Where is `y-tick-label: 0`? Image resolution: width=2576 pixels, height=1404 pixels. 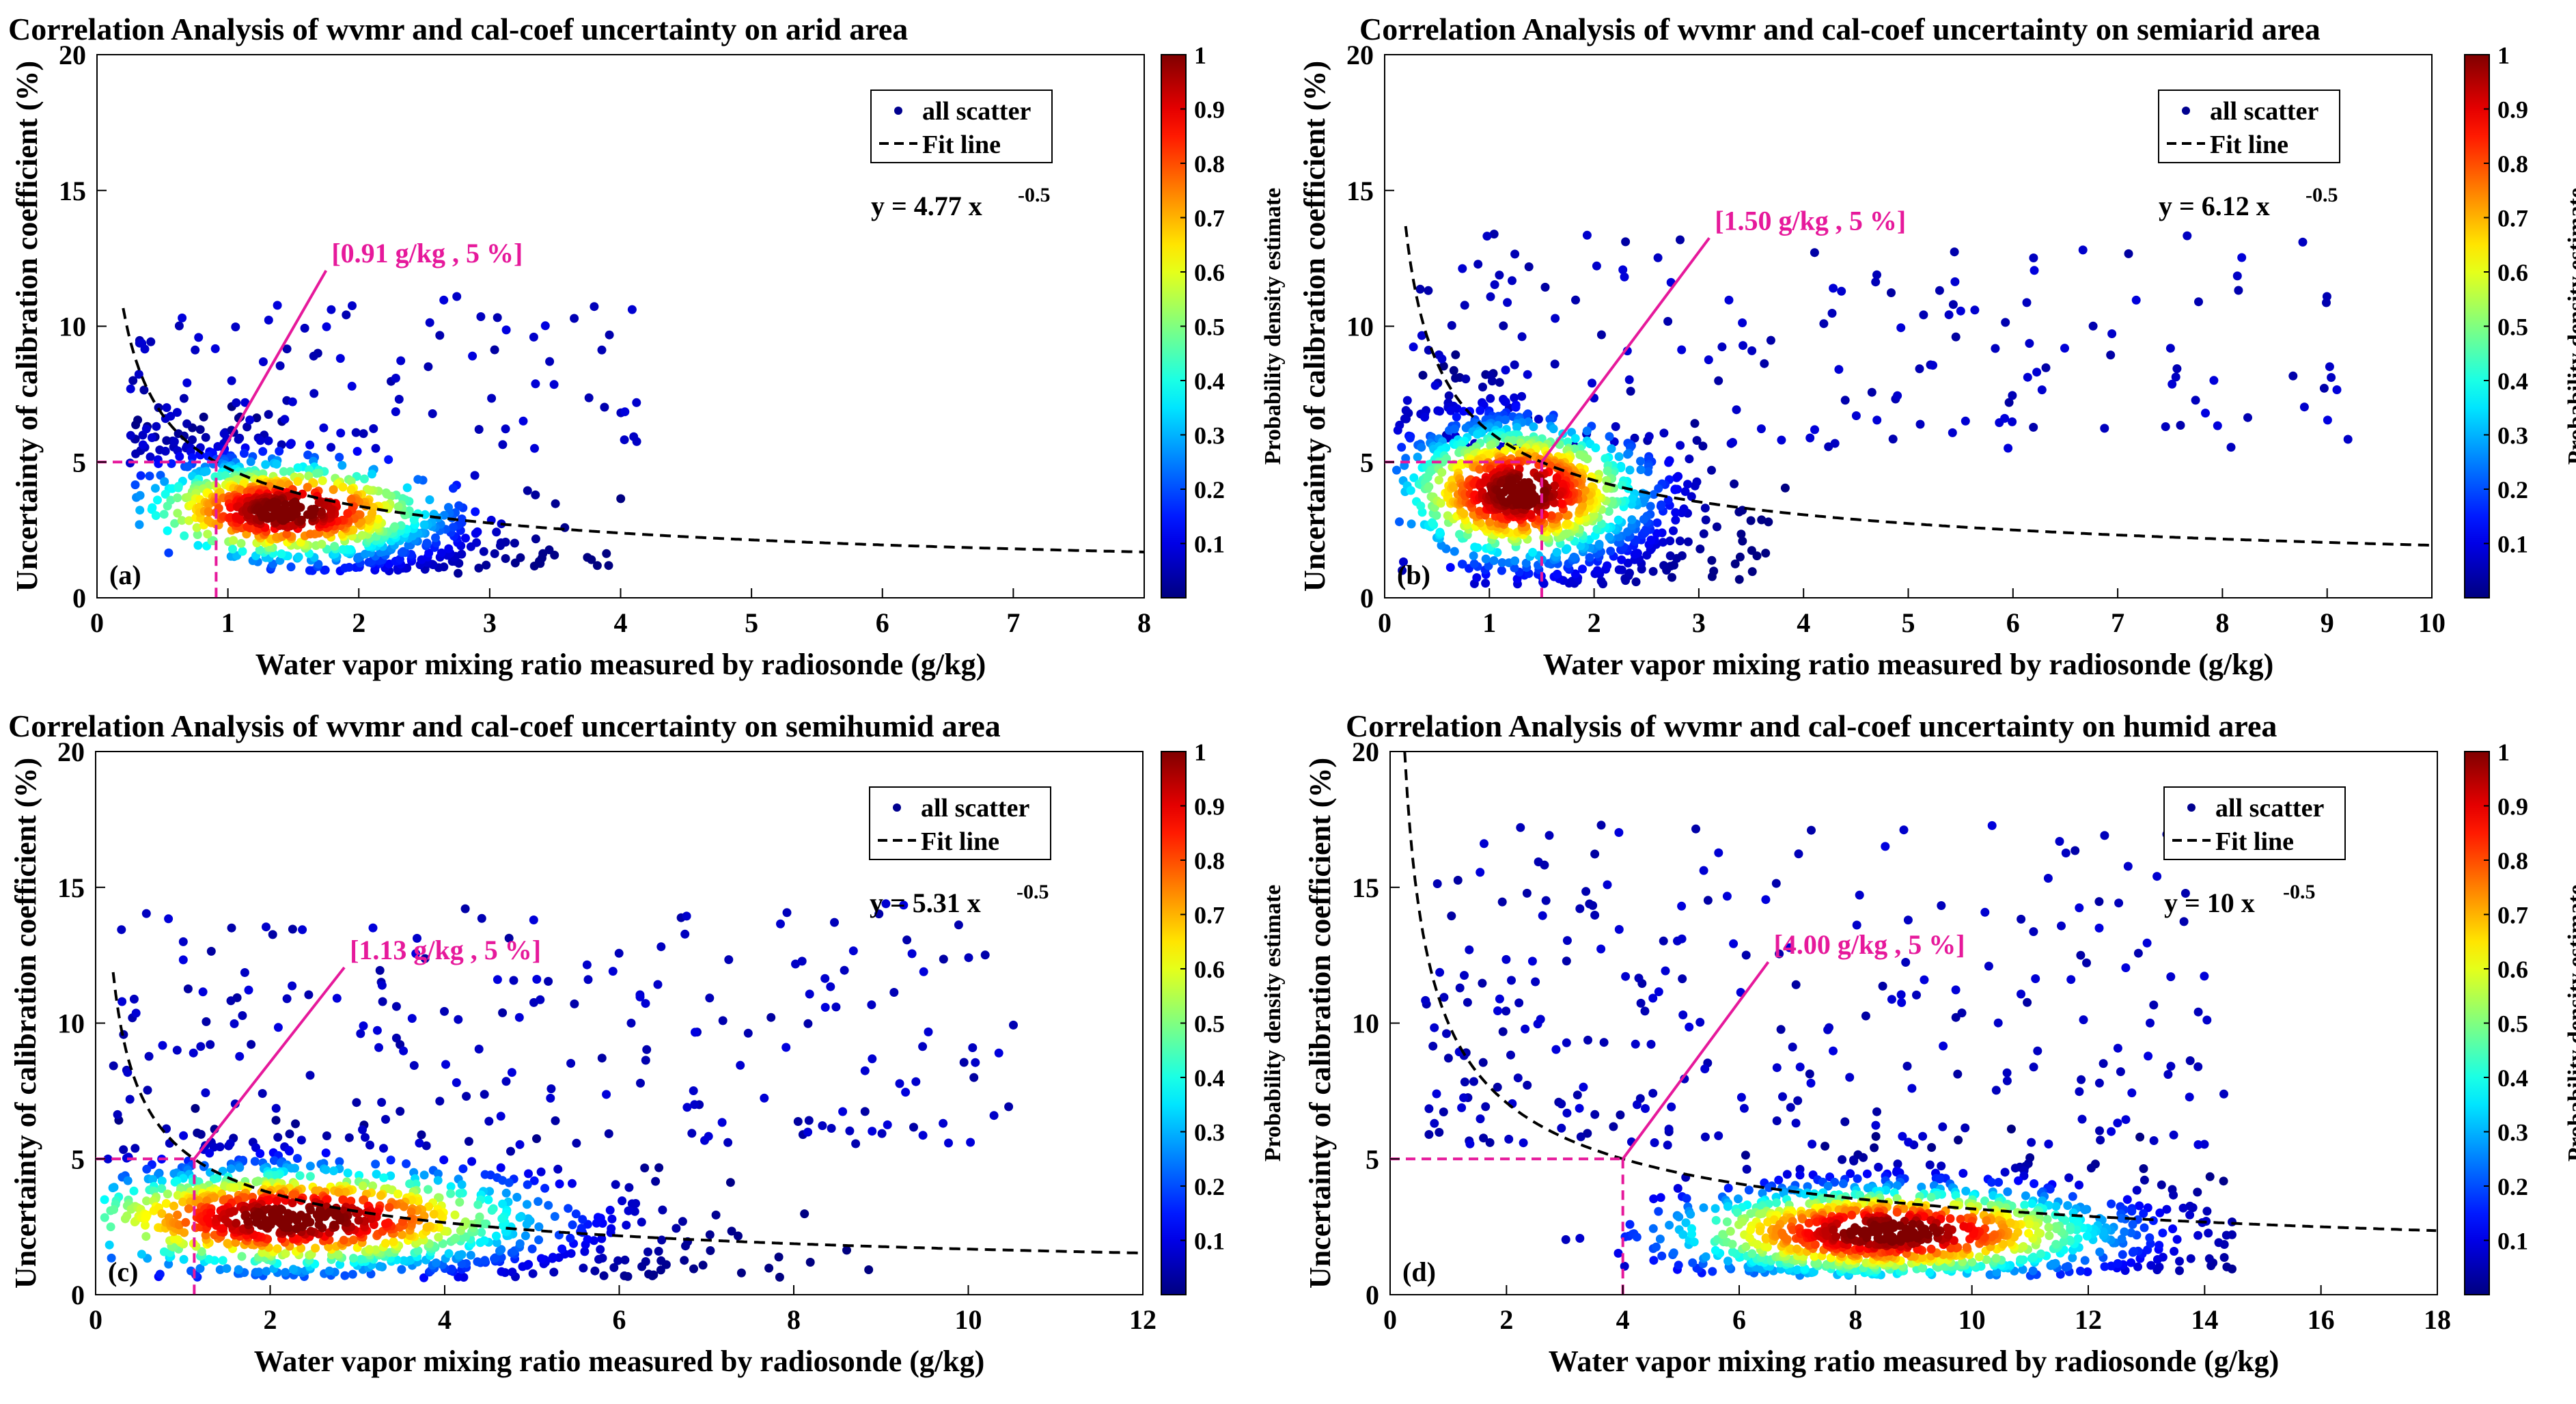
y-tick-label: 0 is located at coordinates (79, 598).